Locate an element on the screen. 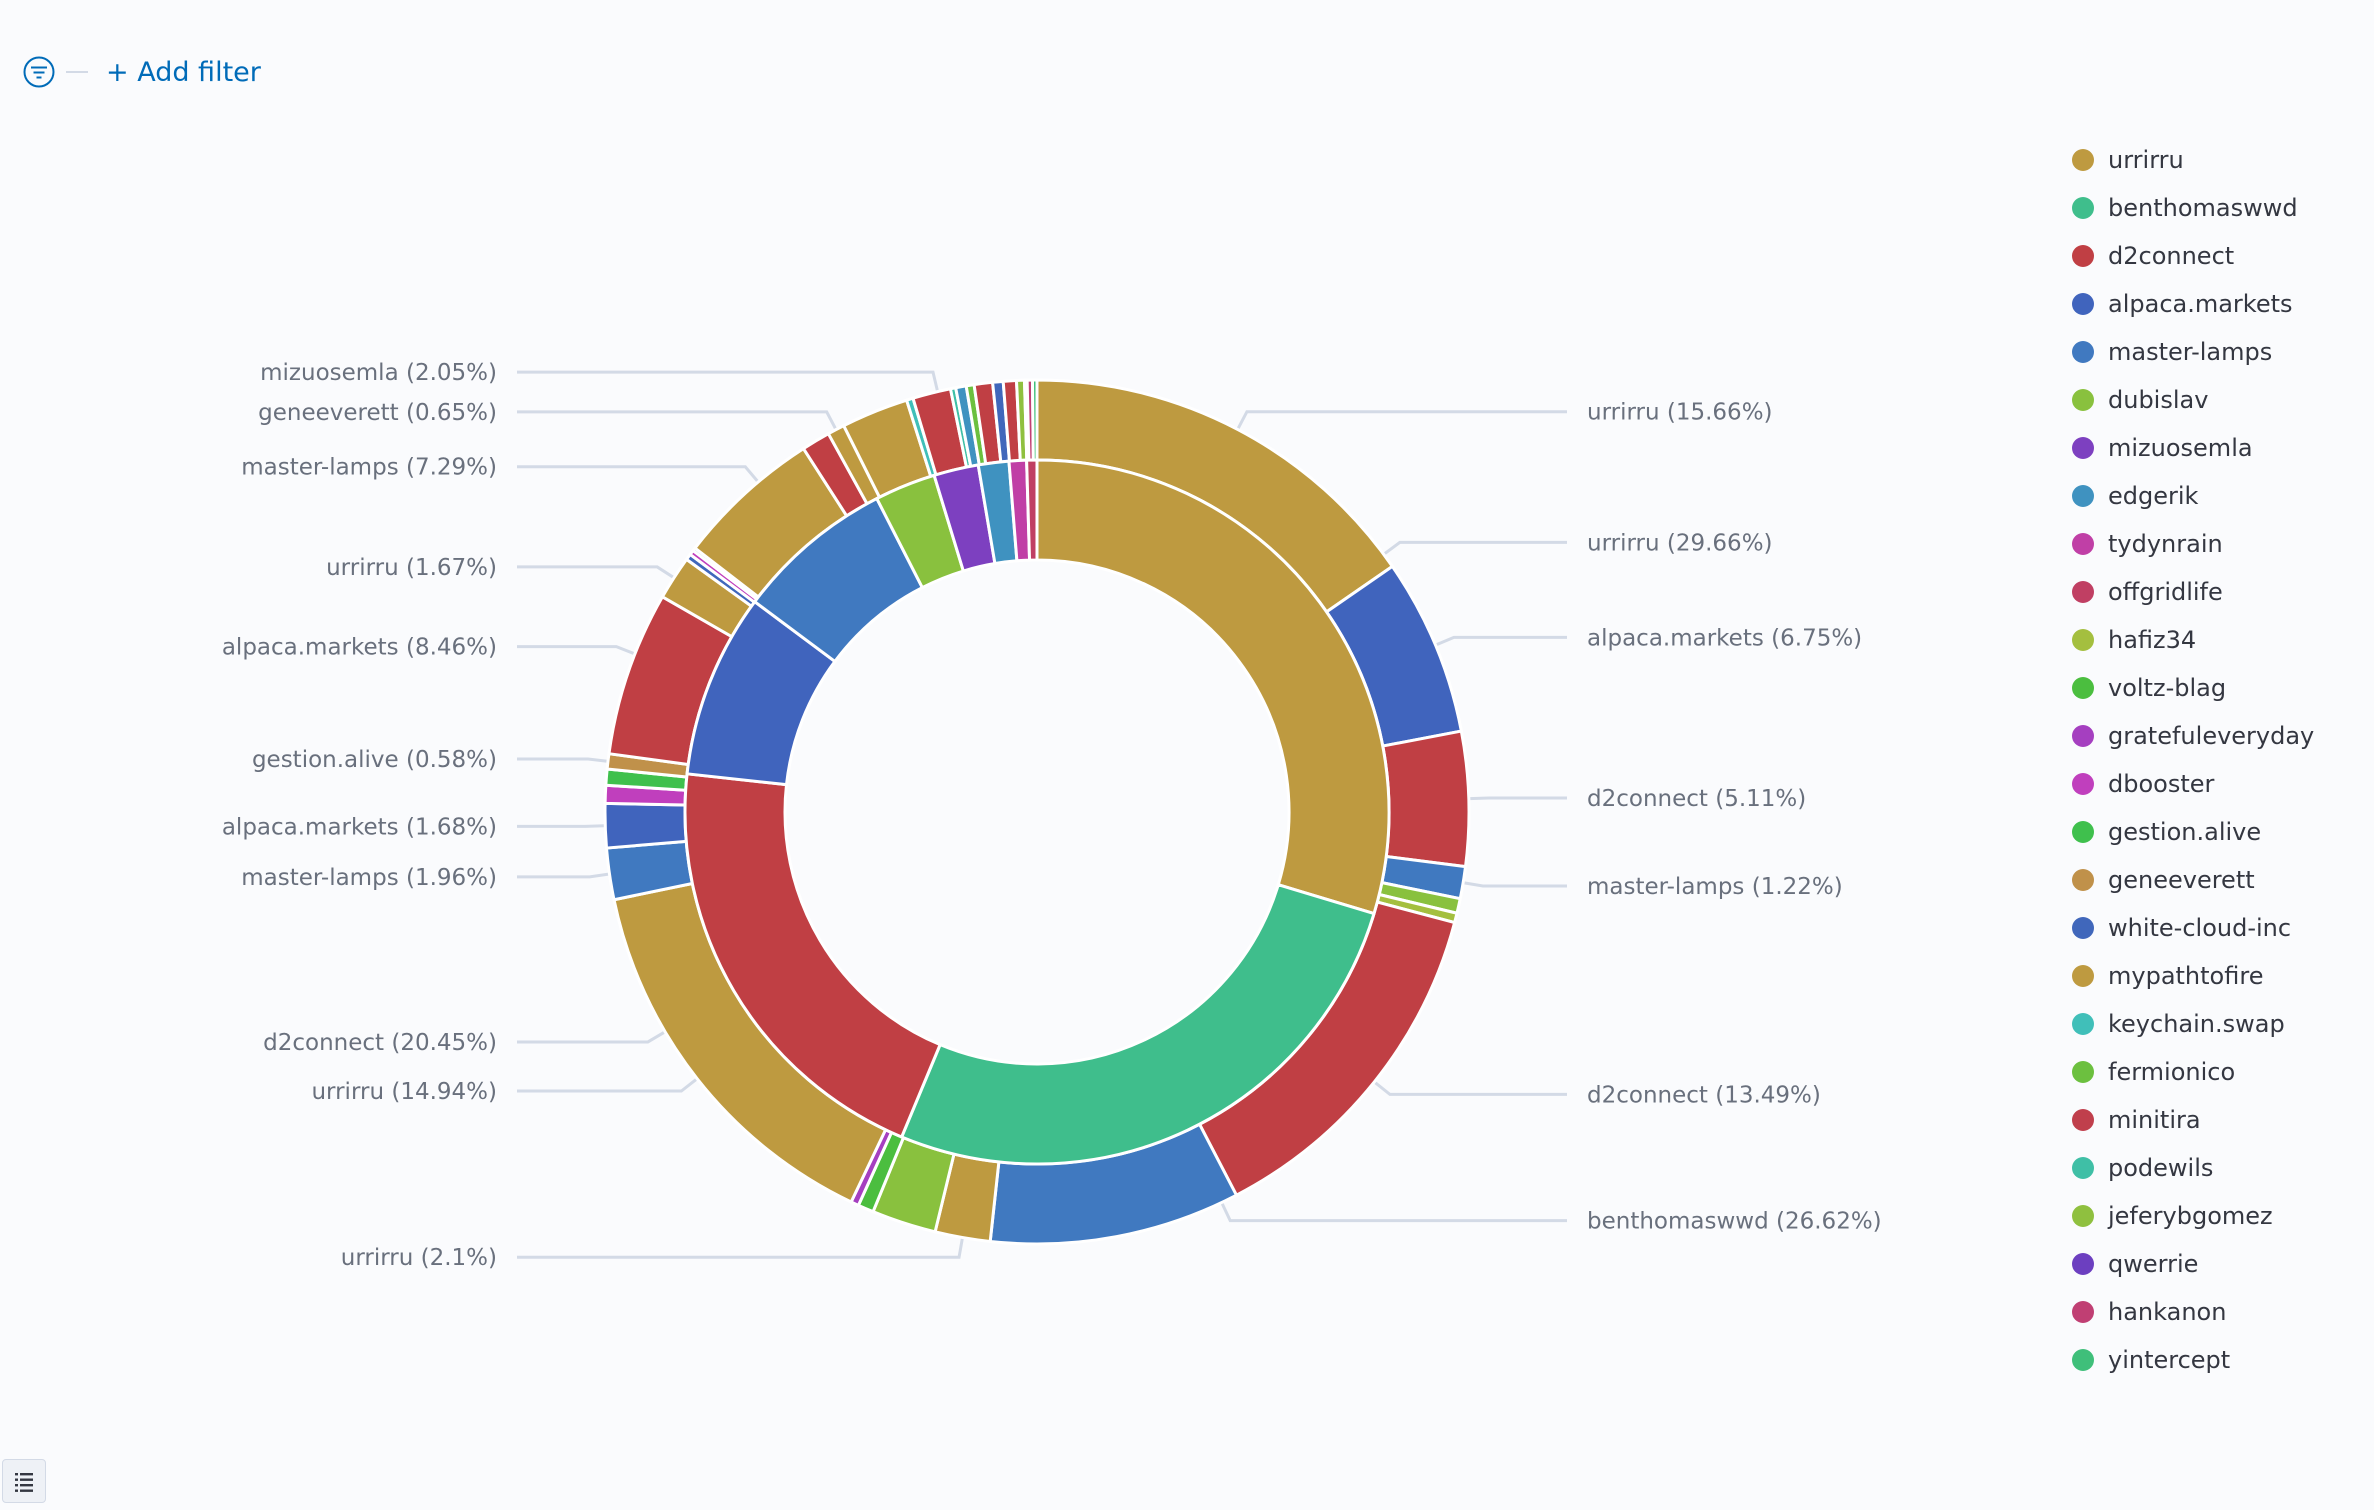 The image size is (2374, 1510). legend-item-hankanon: hankanon is located at coordinates (2192, 1312).